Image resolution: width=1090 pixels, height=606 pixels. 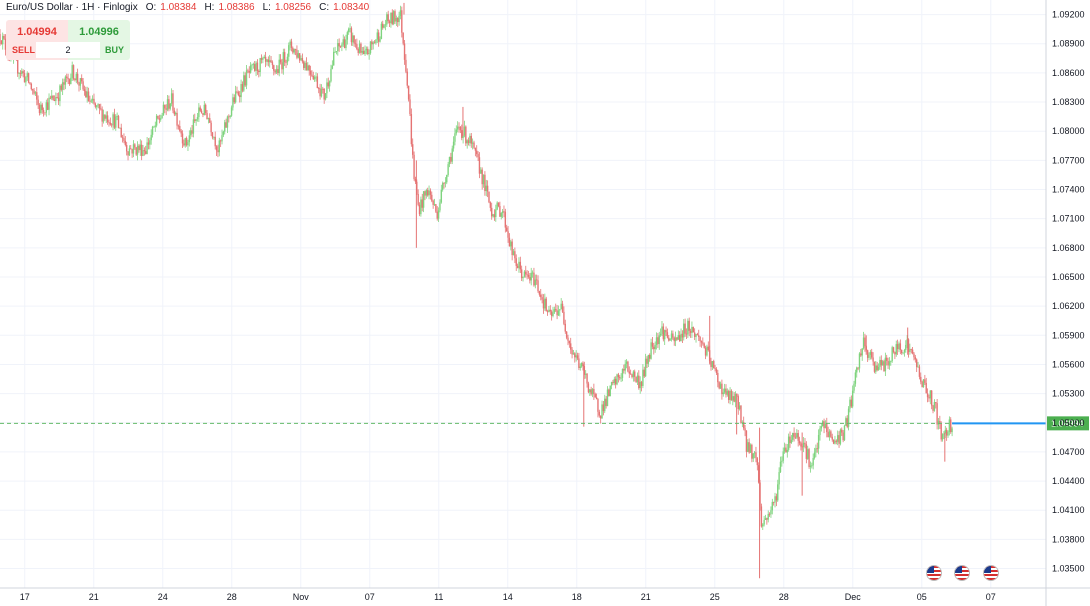 I want to click on y-tick-label: 1.05600, so click(x=1068, y=364).